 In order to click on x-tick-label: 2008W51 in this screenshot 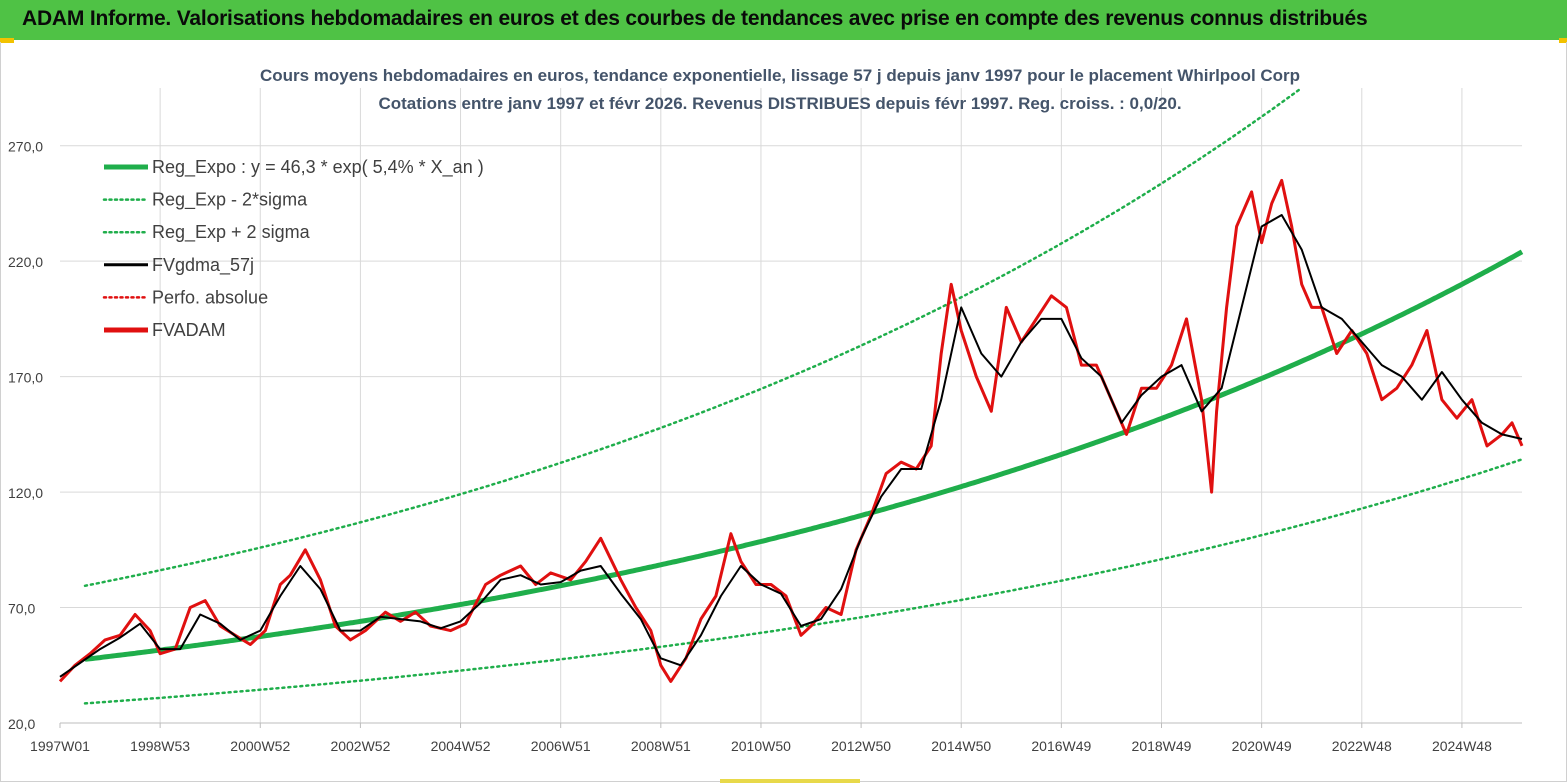, I will do `click(661, 746)`.